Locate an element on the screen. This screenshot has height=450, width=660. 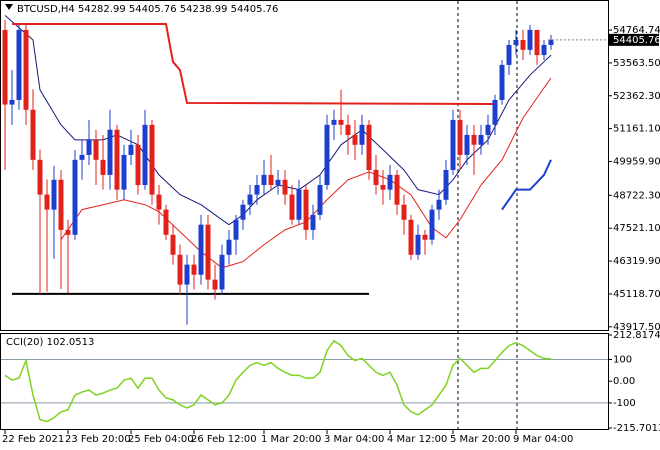
y-tick-label: -100 is located at coordinates (624, 403).